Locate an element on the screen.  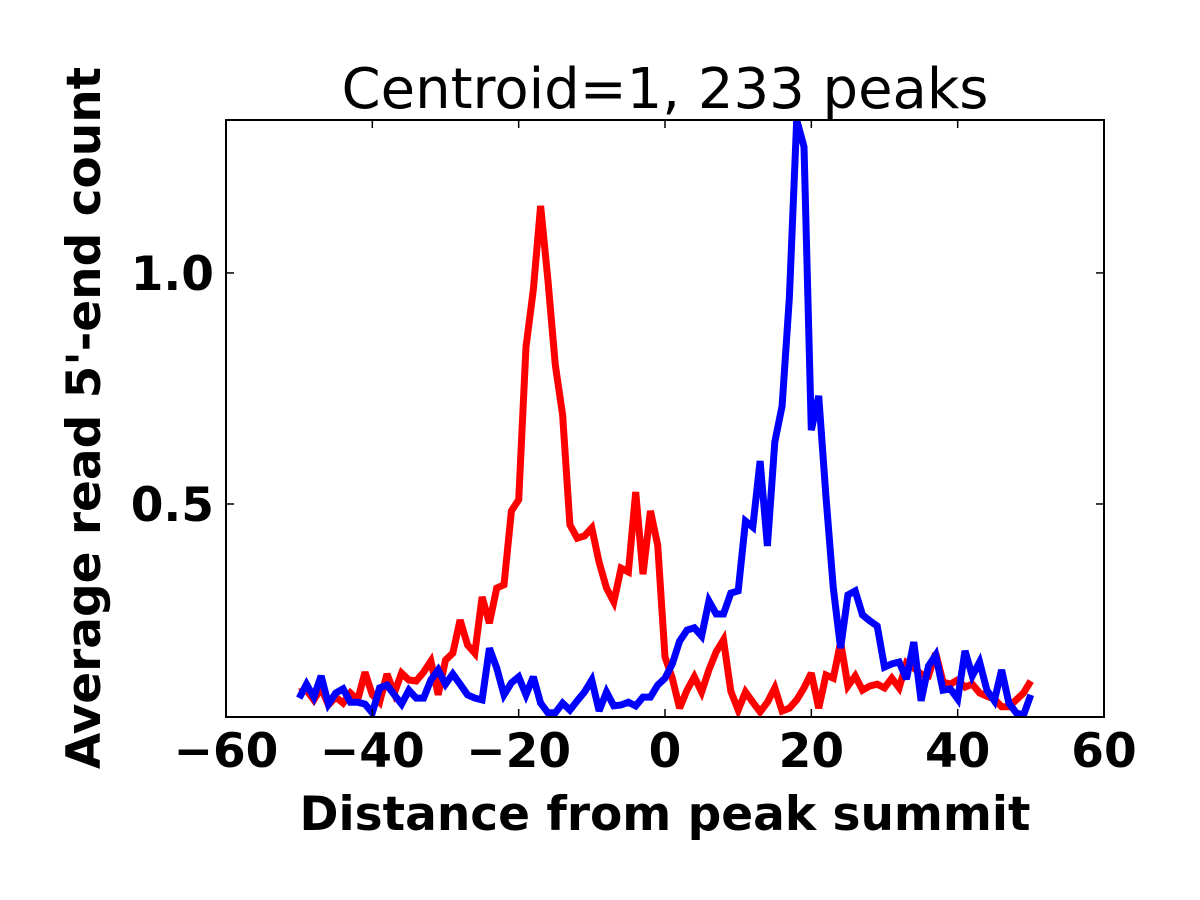
x-tick-label: 20 is located at coordinates (811, 751).